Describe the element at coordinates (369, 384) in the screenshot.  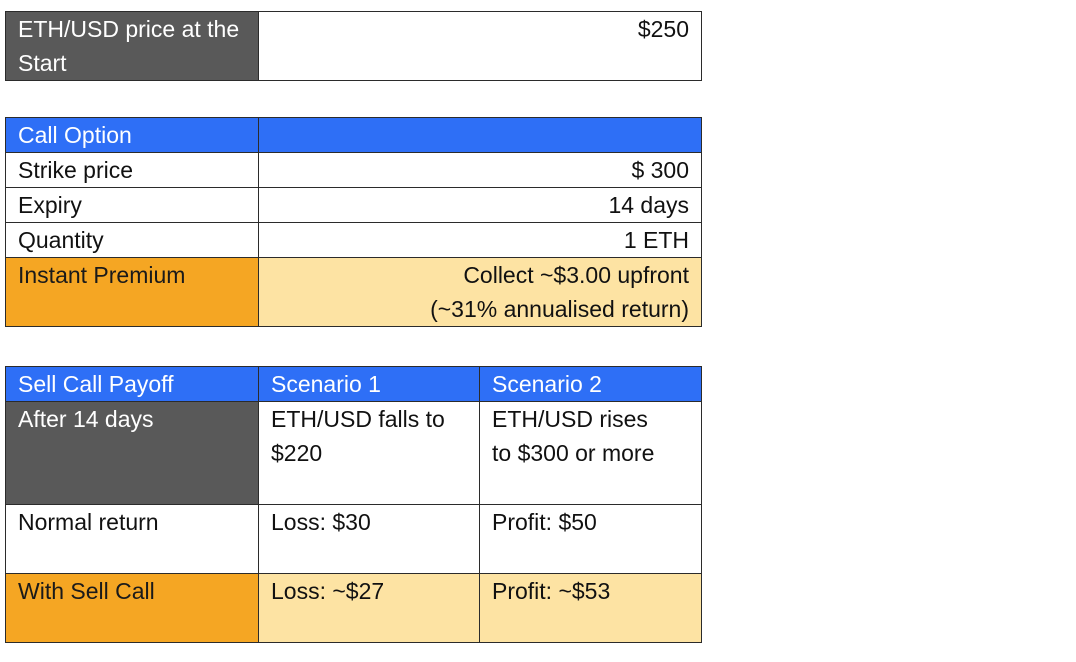
I see `scenario-1-header: Scenario 1` at that location.